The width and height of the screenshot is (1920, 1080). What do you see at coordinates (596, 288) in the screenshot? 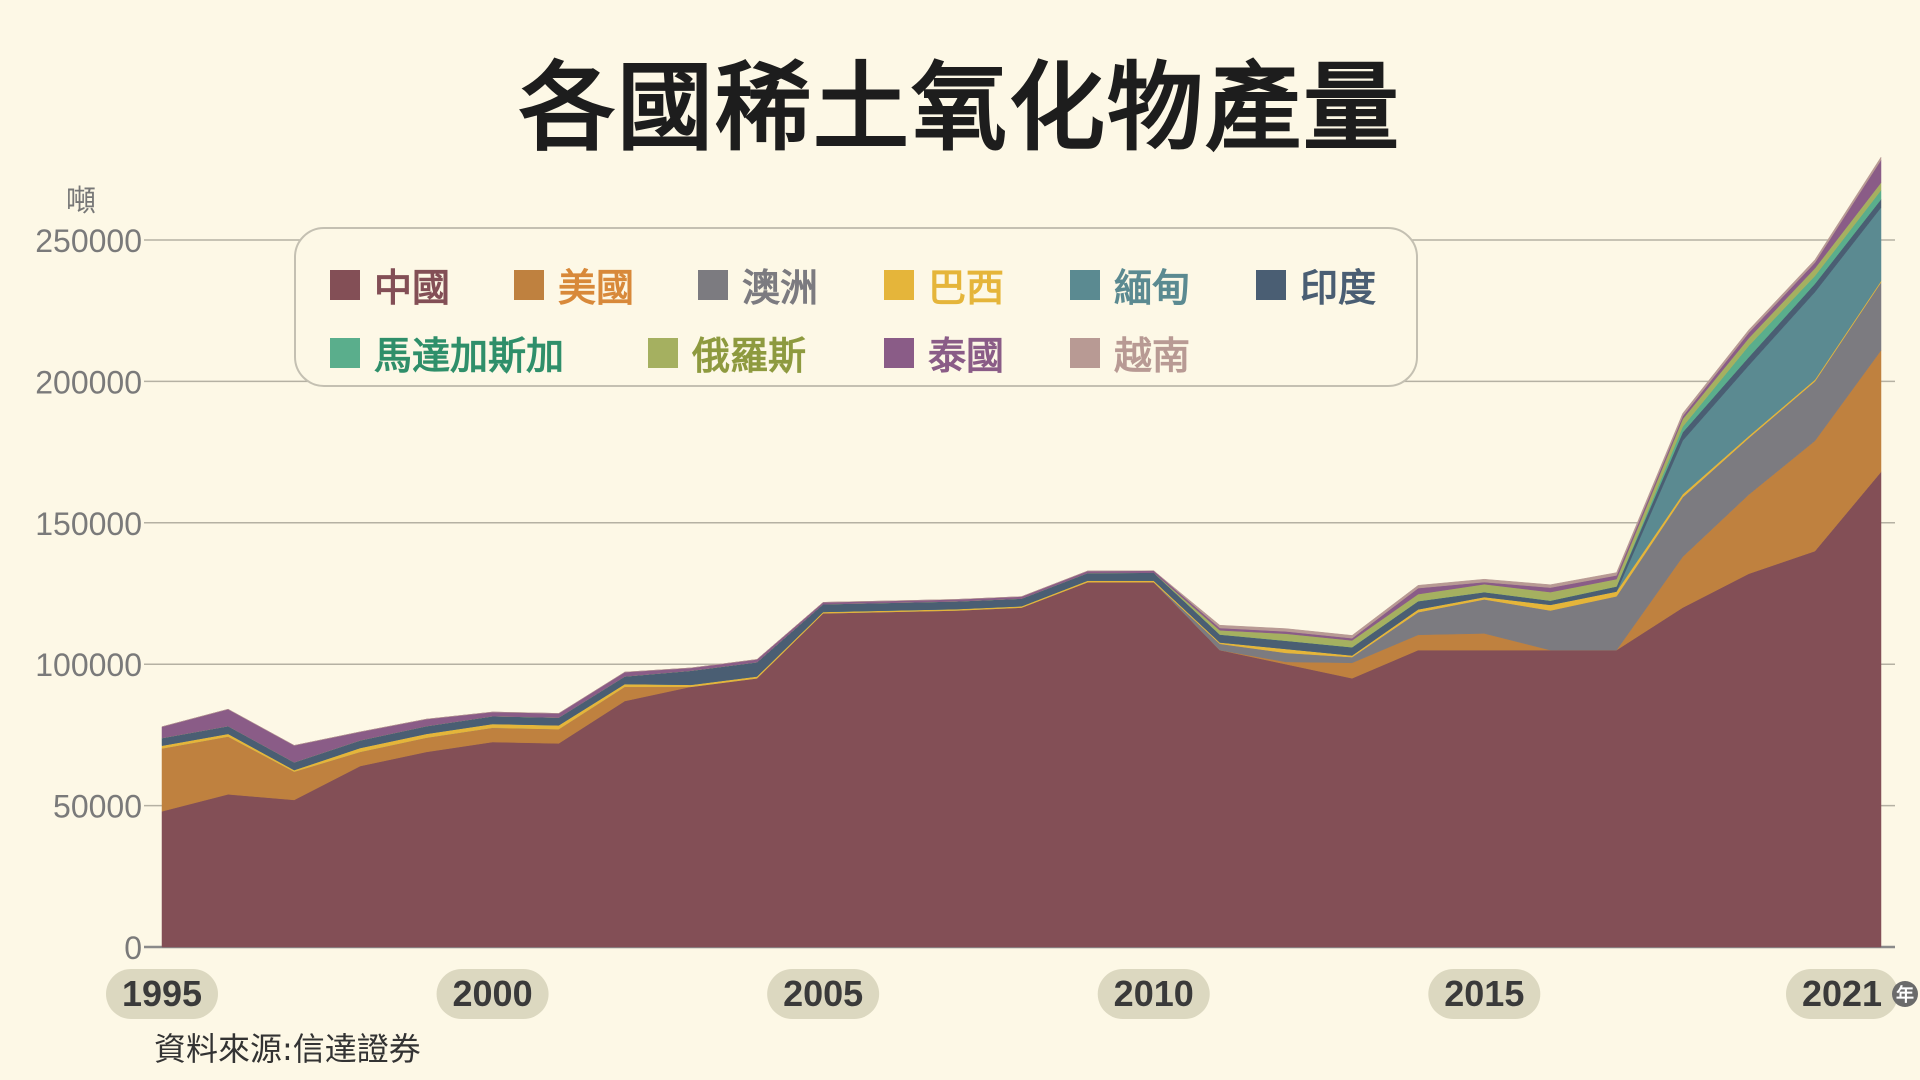
I see `legend-label: 美國` at bounding box center [596, 288].